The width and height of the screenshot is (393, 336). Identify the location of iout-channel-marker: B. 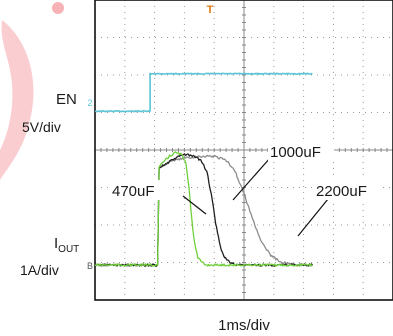
(90, 266).